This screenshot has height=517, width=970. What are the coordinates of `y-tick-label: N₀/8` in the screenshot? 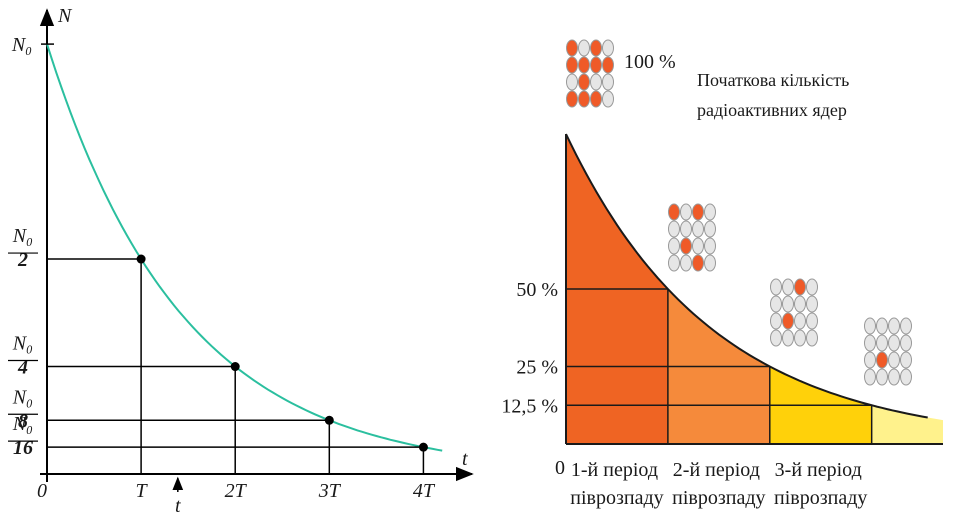 It's located at (23, 409).